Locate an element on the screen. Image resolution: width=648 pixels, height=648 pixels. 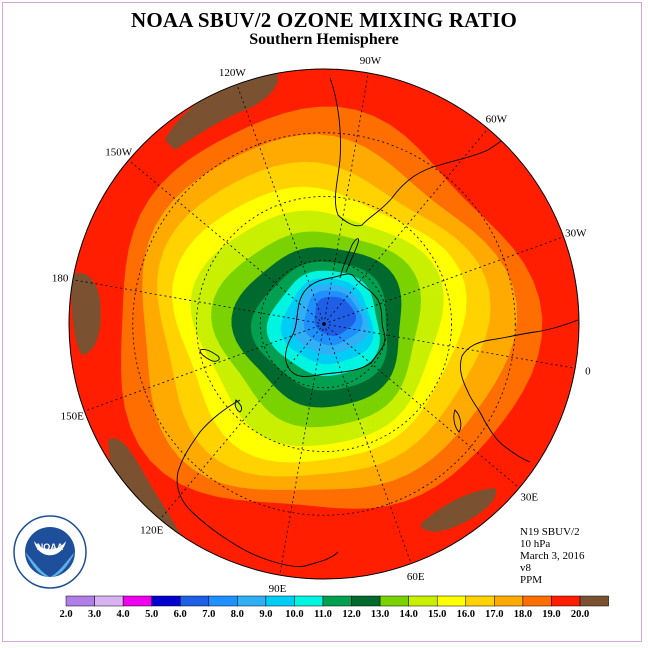
longitude-label: 30E is located at coordinates (529, 497).